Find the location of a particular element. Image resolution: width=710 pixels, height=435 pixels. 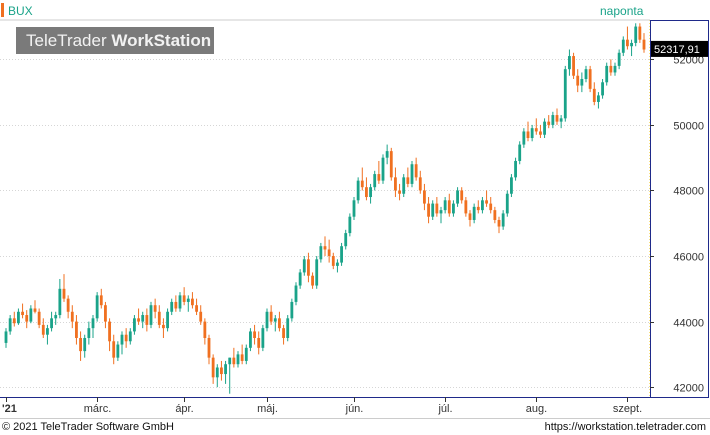

last-price-box is located at coordinates (679, 48).